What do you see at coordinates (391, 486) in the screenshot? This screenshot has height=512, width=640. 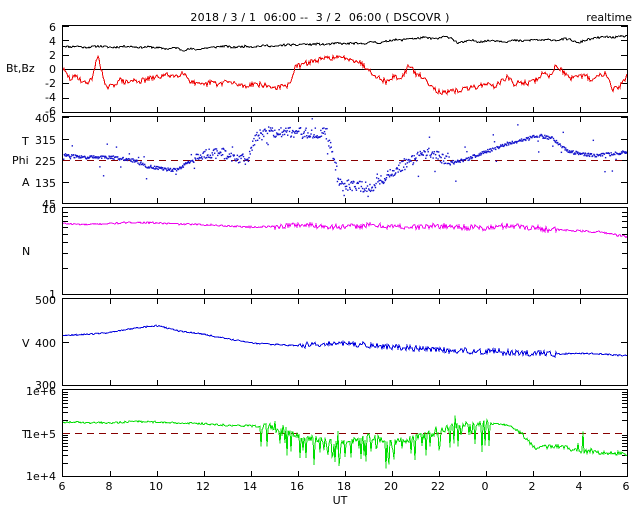 I see `x-tick-20: 20` at bounding box center [391, 486].